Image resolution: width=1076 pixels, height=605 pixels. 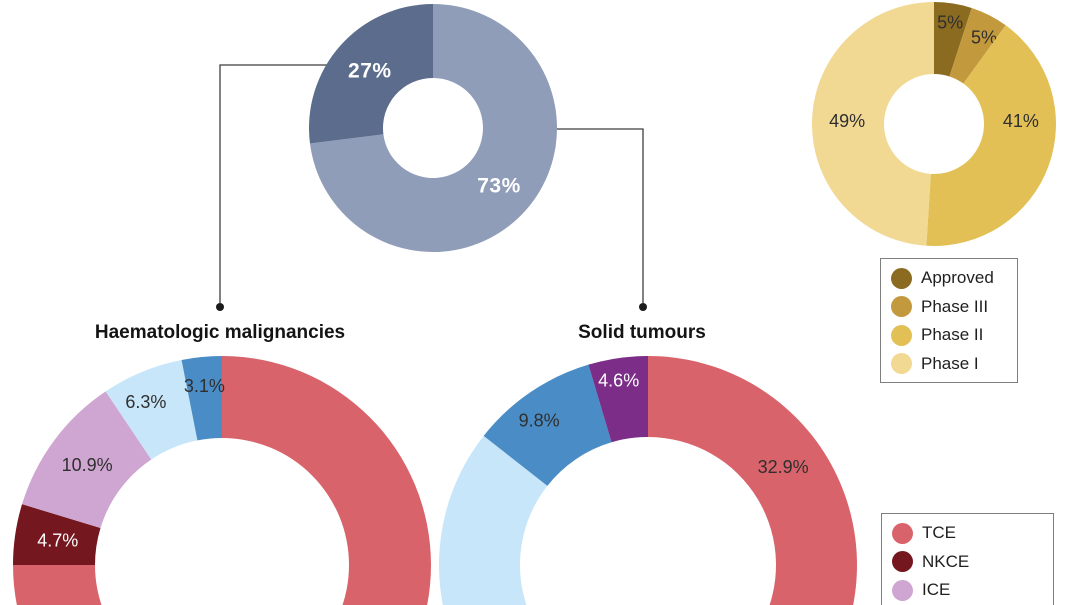 What do you see at coordinates (953, 39) in the screenshot?
I see `slice-approved` at bounding box center [953, 39].